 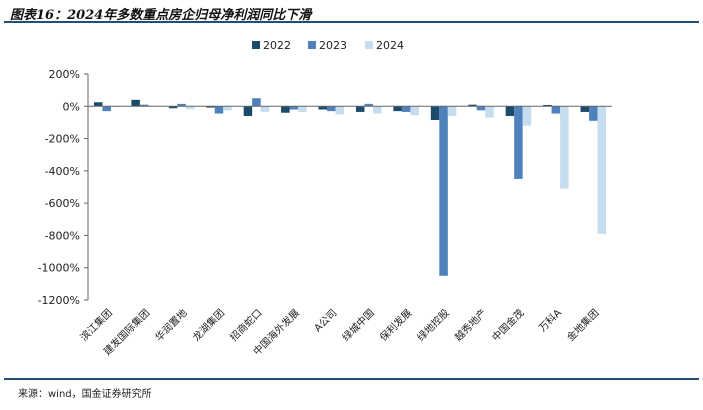 What do you see at coordinates (351, 379) in the screenshot?
I see `bottom-rule` at bounding box center [351, 379].